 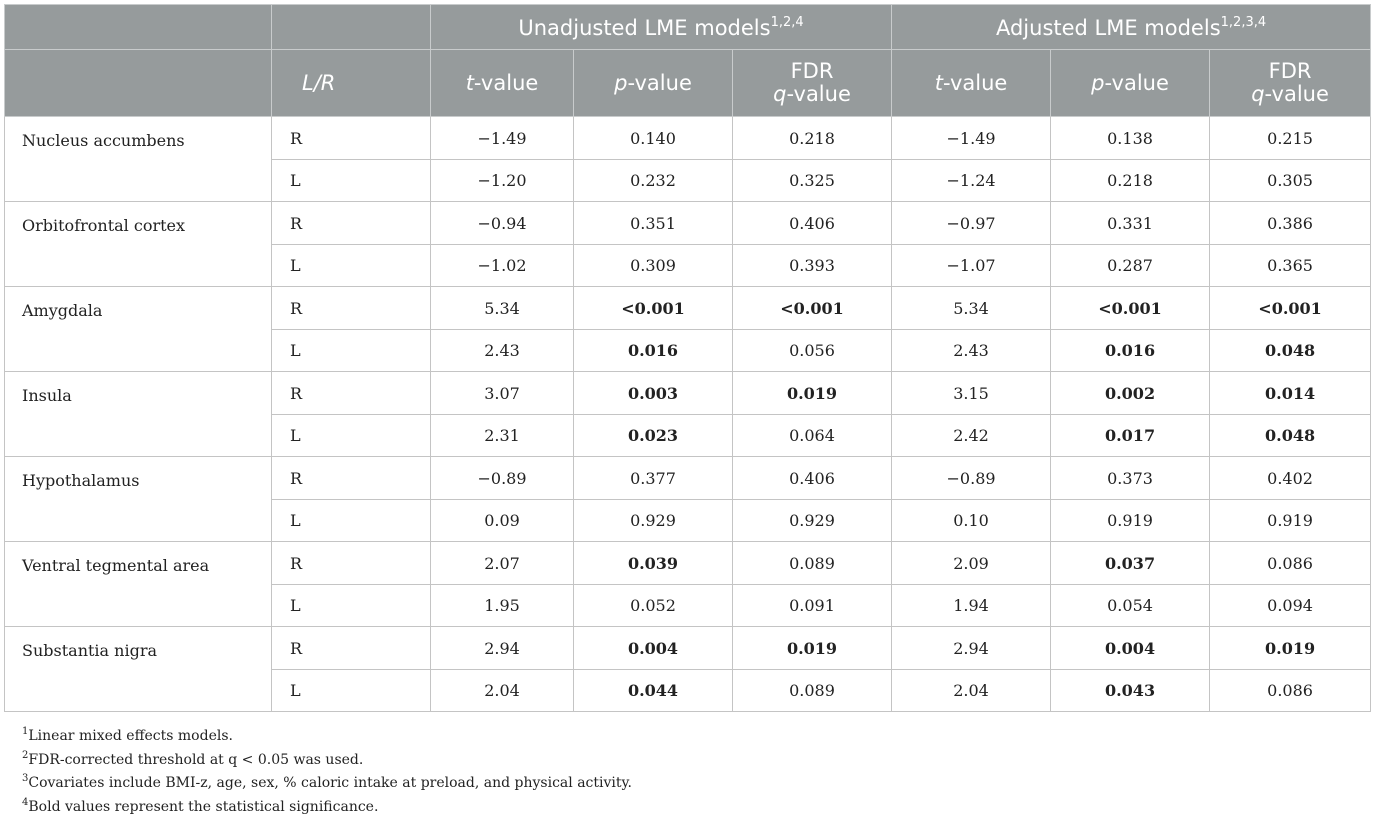 What do you see at coordinates (812, 308) in the screenshot?
I see `unadj-fdr-q-value-cell: <0.001` at bounding box center [812, 308].